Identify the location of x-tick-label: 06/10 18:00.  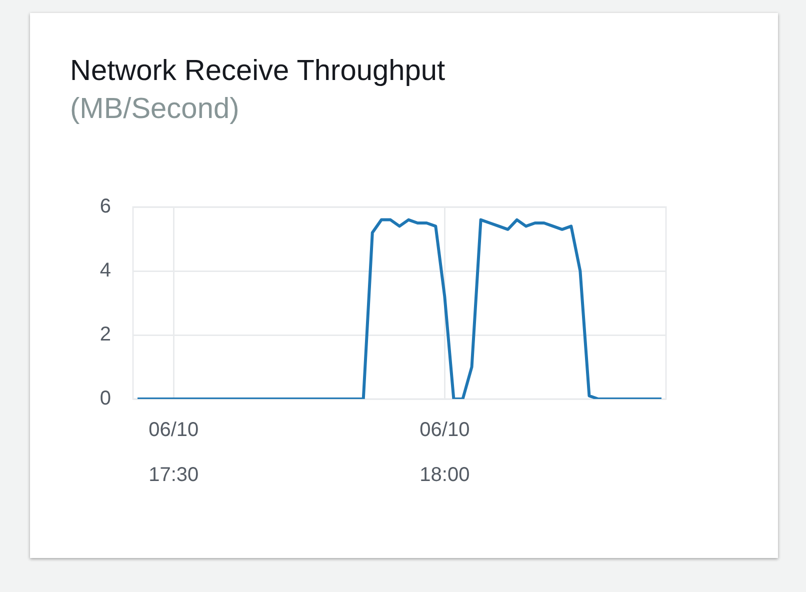
(445, 452).